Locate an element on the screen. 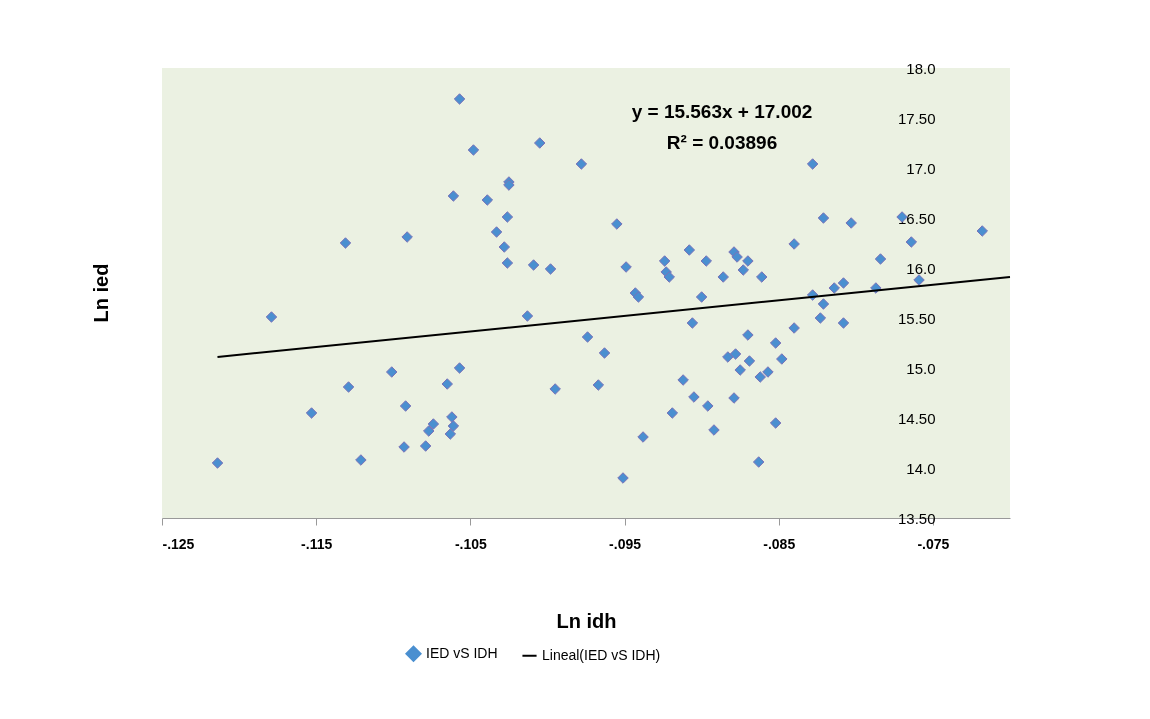 The image size is (1150, 719). y-tick-label: 18.0 is located at coordinates (921, 68).